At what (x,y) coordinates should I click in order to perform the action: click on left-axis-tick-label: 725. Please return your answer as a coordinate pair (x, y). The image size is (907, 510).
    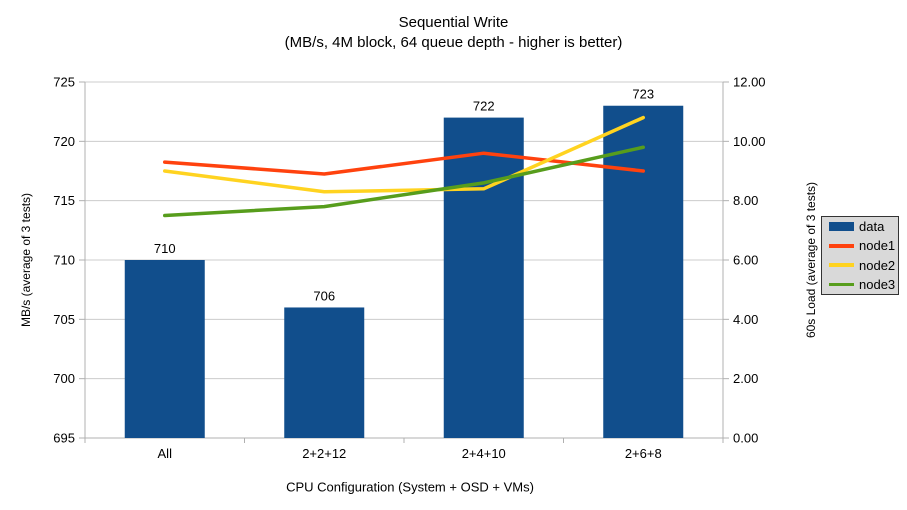
    Looking at the image, I should click on (64, 82).